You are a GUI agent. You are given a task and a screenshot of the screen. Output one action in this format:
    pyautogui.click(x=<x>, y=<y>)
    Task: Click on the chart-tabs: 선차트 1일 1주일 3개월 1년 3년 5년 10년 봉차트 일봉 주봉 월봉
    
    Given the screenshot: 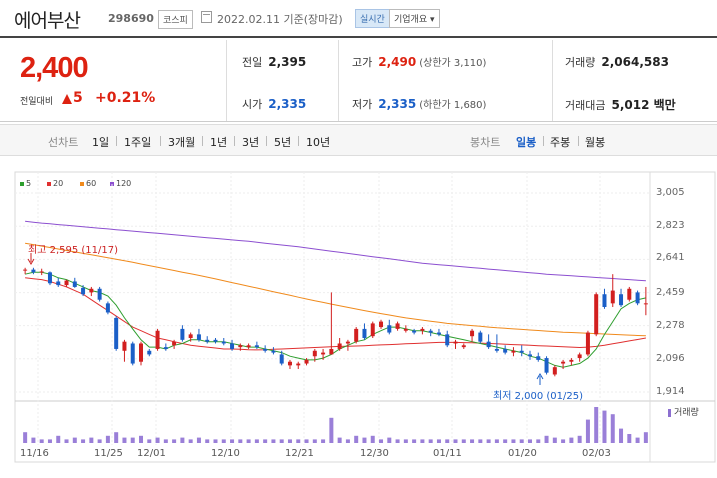 What is the action you would take?
    pyautogui.click(x=358, y=140)
    